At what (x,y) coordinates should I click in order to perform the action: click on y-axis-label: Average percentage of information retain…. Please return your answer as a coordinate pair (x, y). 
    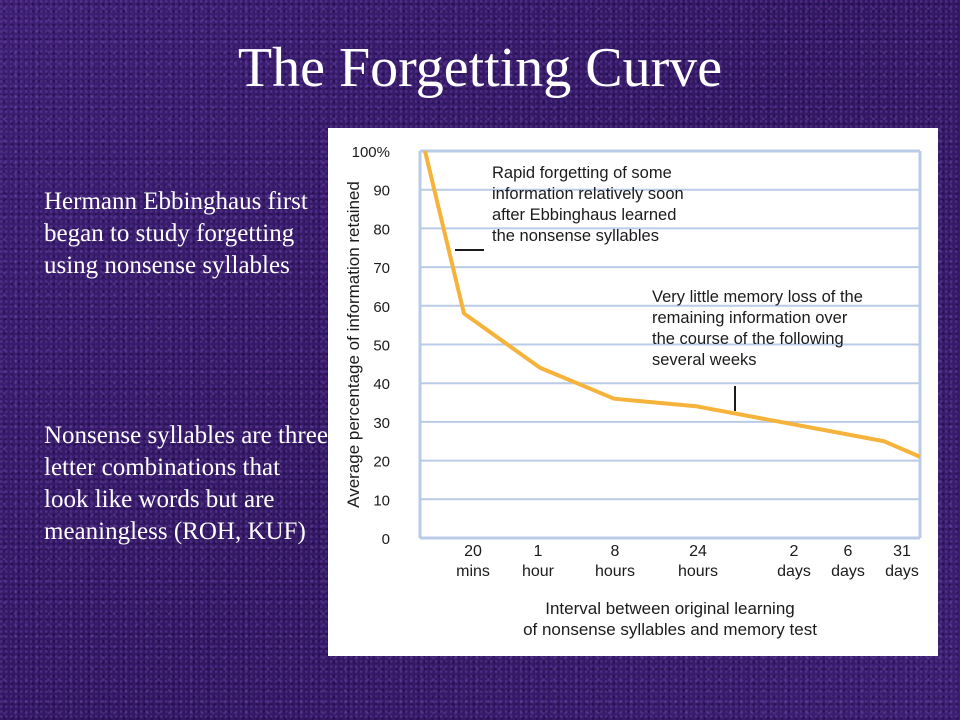
    Looking at the image, I should click on (353, 344).